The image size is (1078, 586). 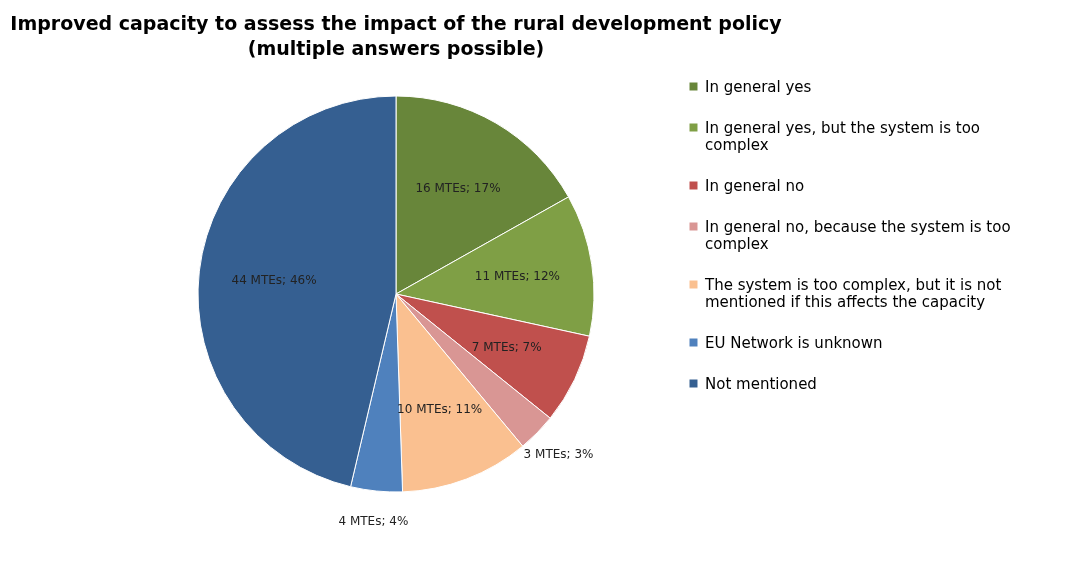 I want to click on legend-label: EU Network is unknown, so click(x=794, y=342).